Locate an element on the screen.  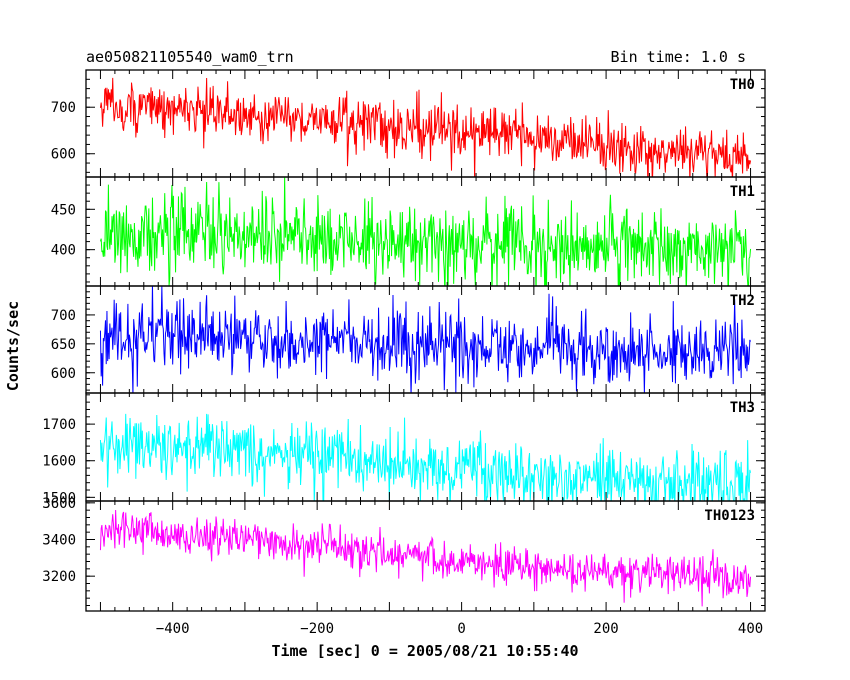
panel-label-th3: TH3 is located at coordinates (742, 408).